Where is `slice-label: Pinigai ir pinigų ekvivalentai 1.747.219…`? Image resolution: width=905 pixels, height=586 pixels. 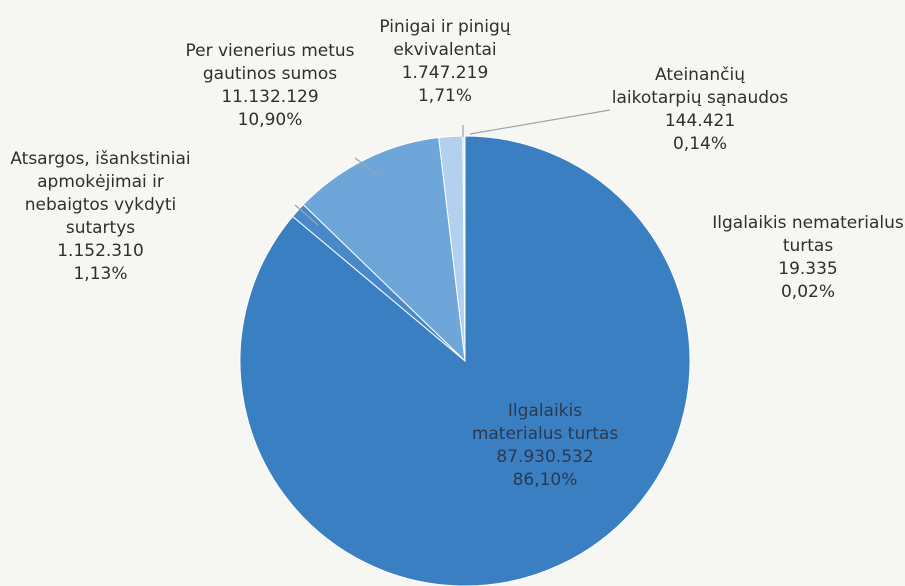
slice-label: Pinigai ir pinigų ekvivalentai 1.747.219… is located at coordinates (445, 62).